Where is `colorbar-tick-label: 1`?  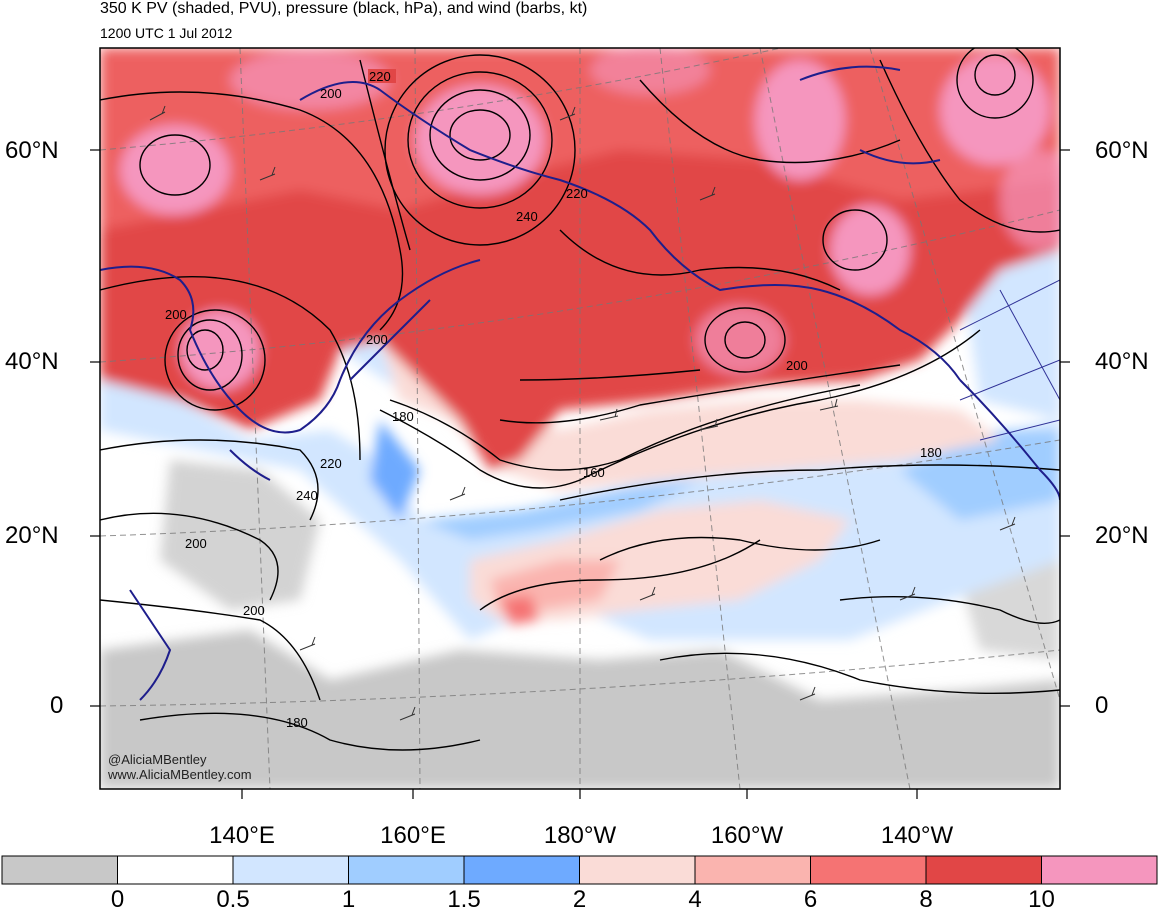
colorbar-tick-label: 1 is located at coordinates (348, 899).